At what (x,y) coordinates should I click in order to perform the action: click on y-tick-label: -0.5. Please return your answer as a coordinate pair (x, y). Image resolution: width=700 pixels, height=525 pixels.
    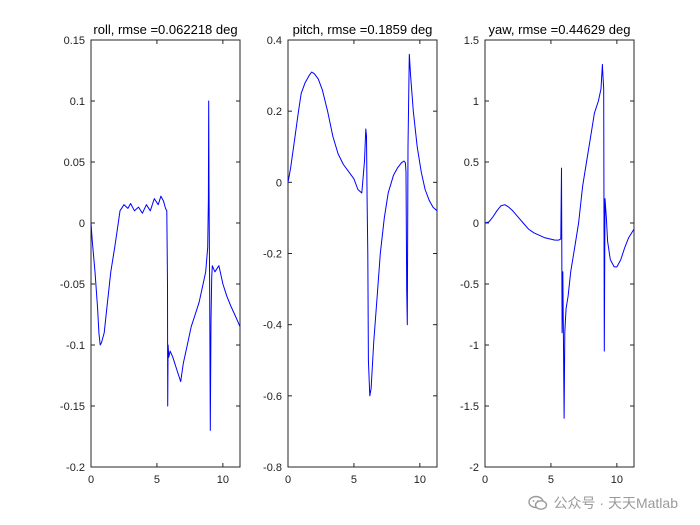
    Looking at the image, I should click on (469, 285).